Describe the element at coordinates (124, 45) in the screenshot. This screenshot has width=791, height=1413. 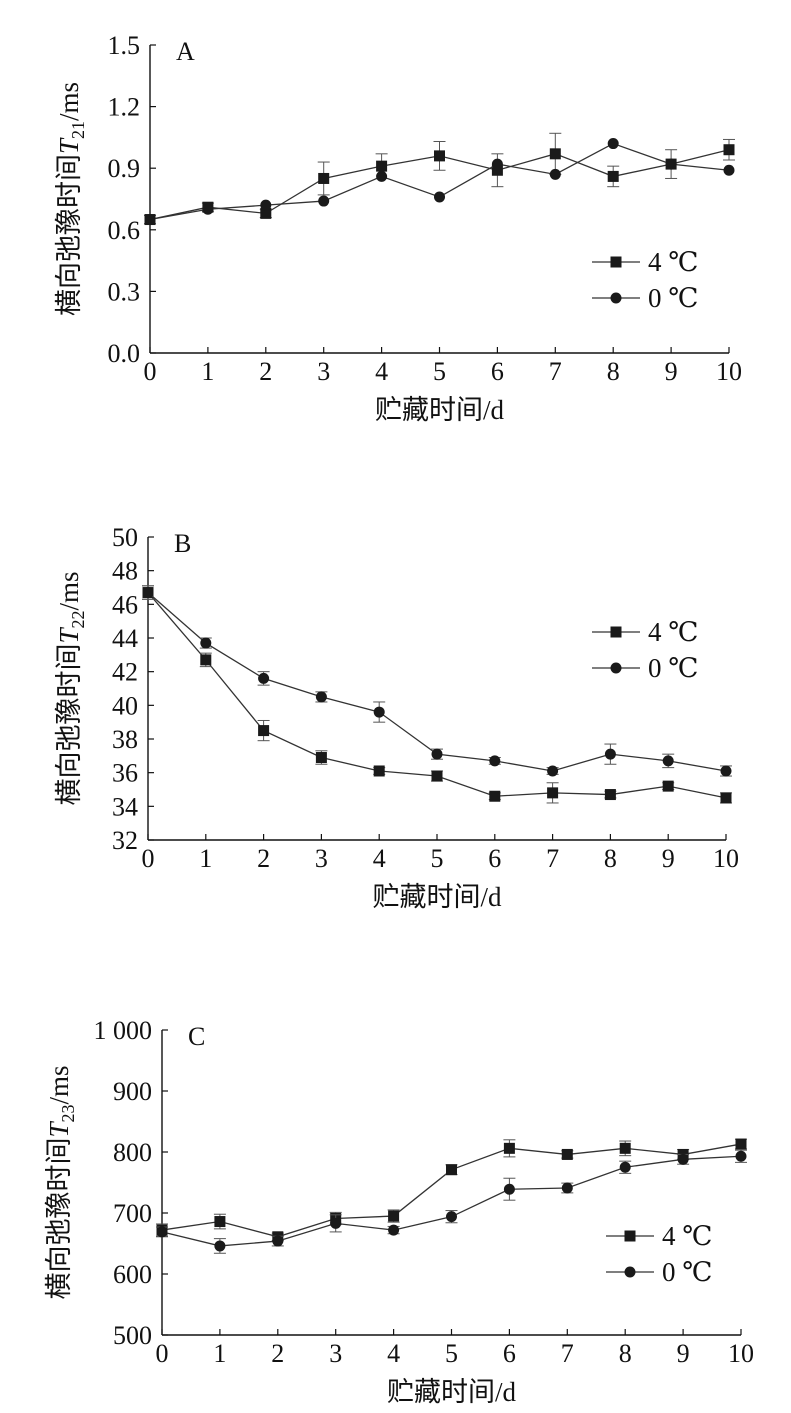
I see `y-tick-label: 1.5` at that location.